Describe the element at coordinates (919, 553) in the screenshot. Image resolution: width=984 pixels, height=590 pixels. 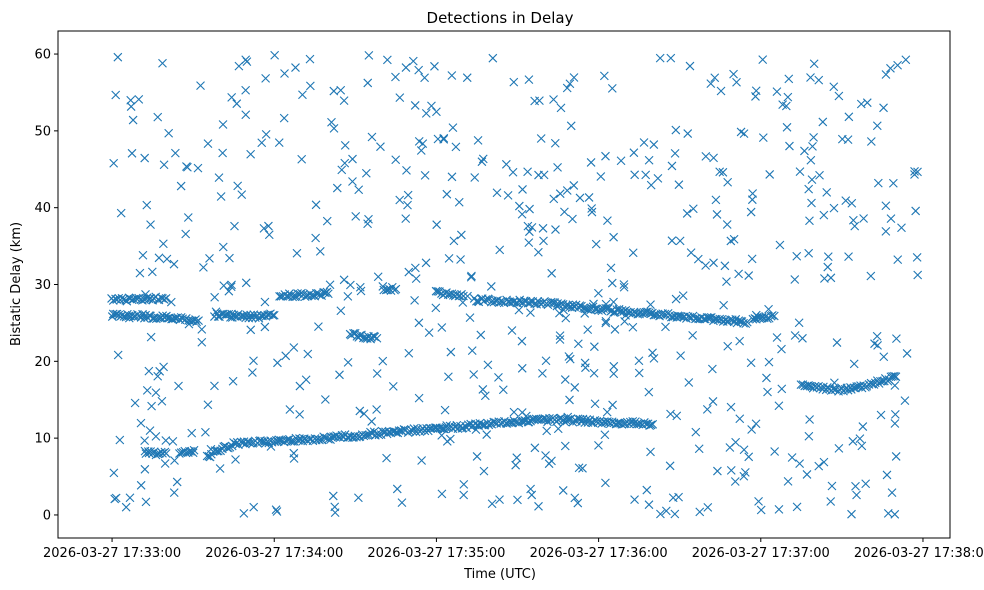
I see `x-tick-label: 2026-03-27 17:38:00` at that location.